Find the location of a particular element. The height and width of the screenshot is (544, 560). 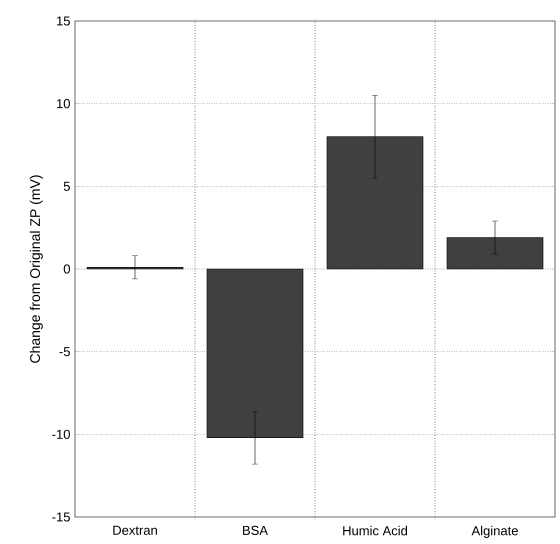

x-tick-label: Alginate is located at coordinates (495, 532).